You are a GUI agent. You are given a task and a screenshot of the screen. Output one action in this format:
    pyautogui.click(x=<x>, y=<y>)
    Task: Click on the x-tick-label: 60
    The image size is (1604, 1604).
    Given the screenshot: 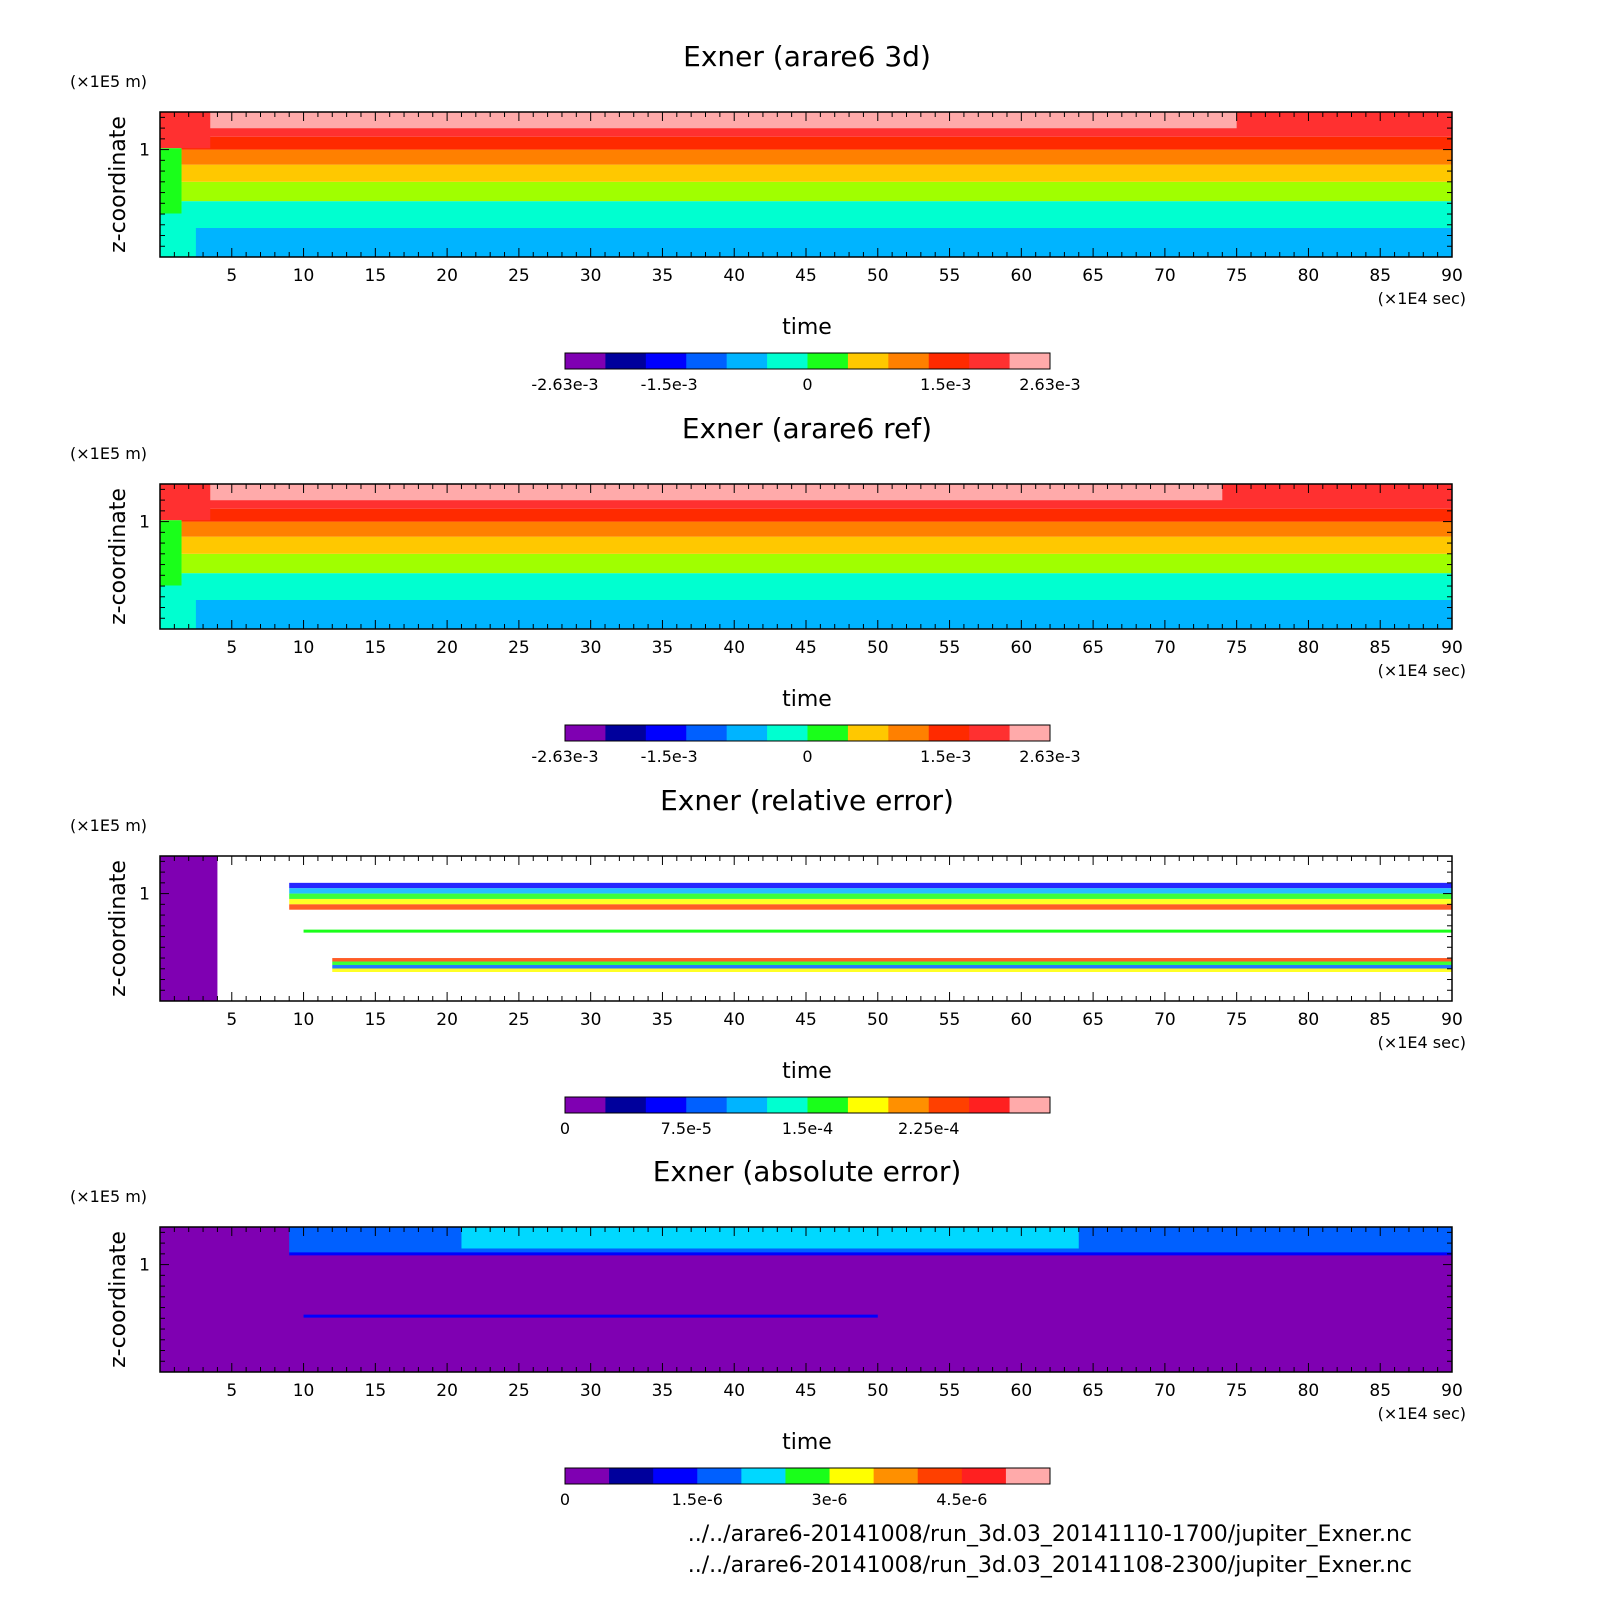 What is the action you would take?
    pyautogui.click(x=1022, y=1391)
    